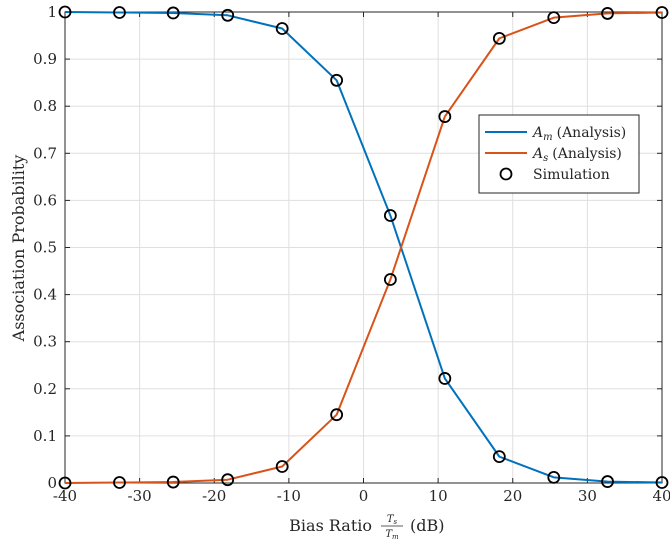 Image resolution: width=670 pixels, height=545 pixels. What do you see at coordinates (45, 200) in the screenshot?
I see `y-tick-label: 0.6` at bounding box center [45, 200].